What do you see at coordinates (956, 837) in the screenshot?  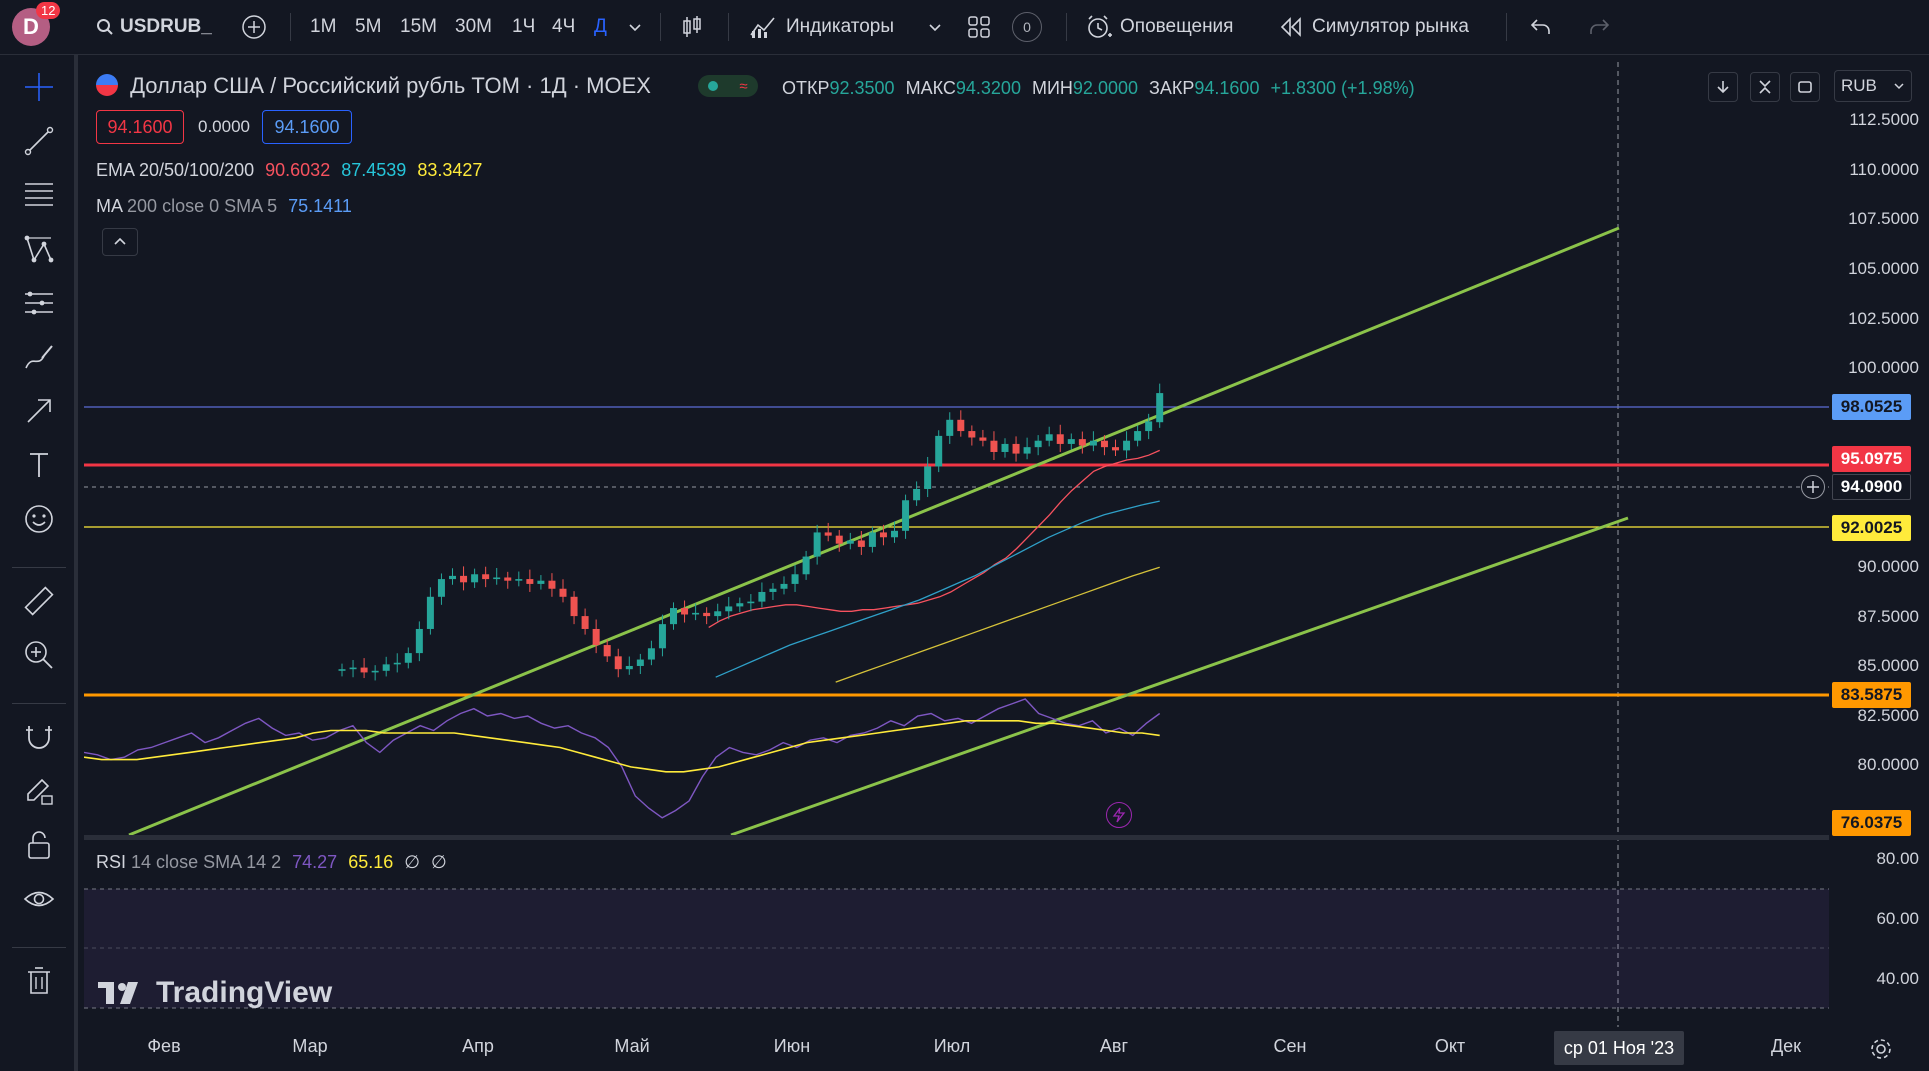 I see `pane-separator` at bounding box center [956, 837].